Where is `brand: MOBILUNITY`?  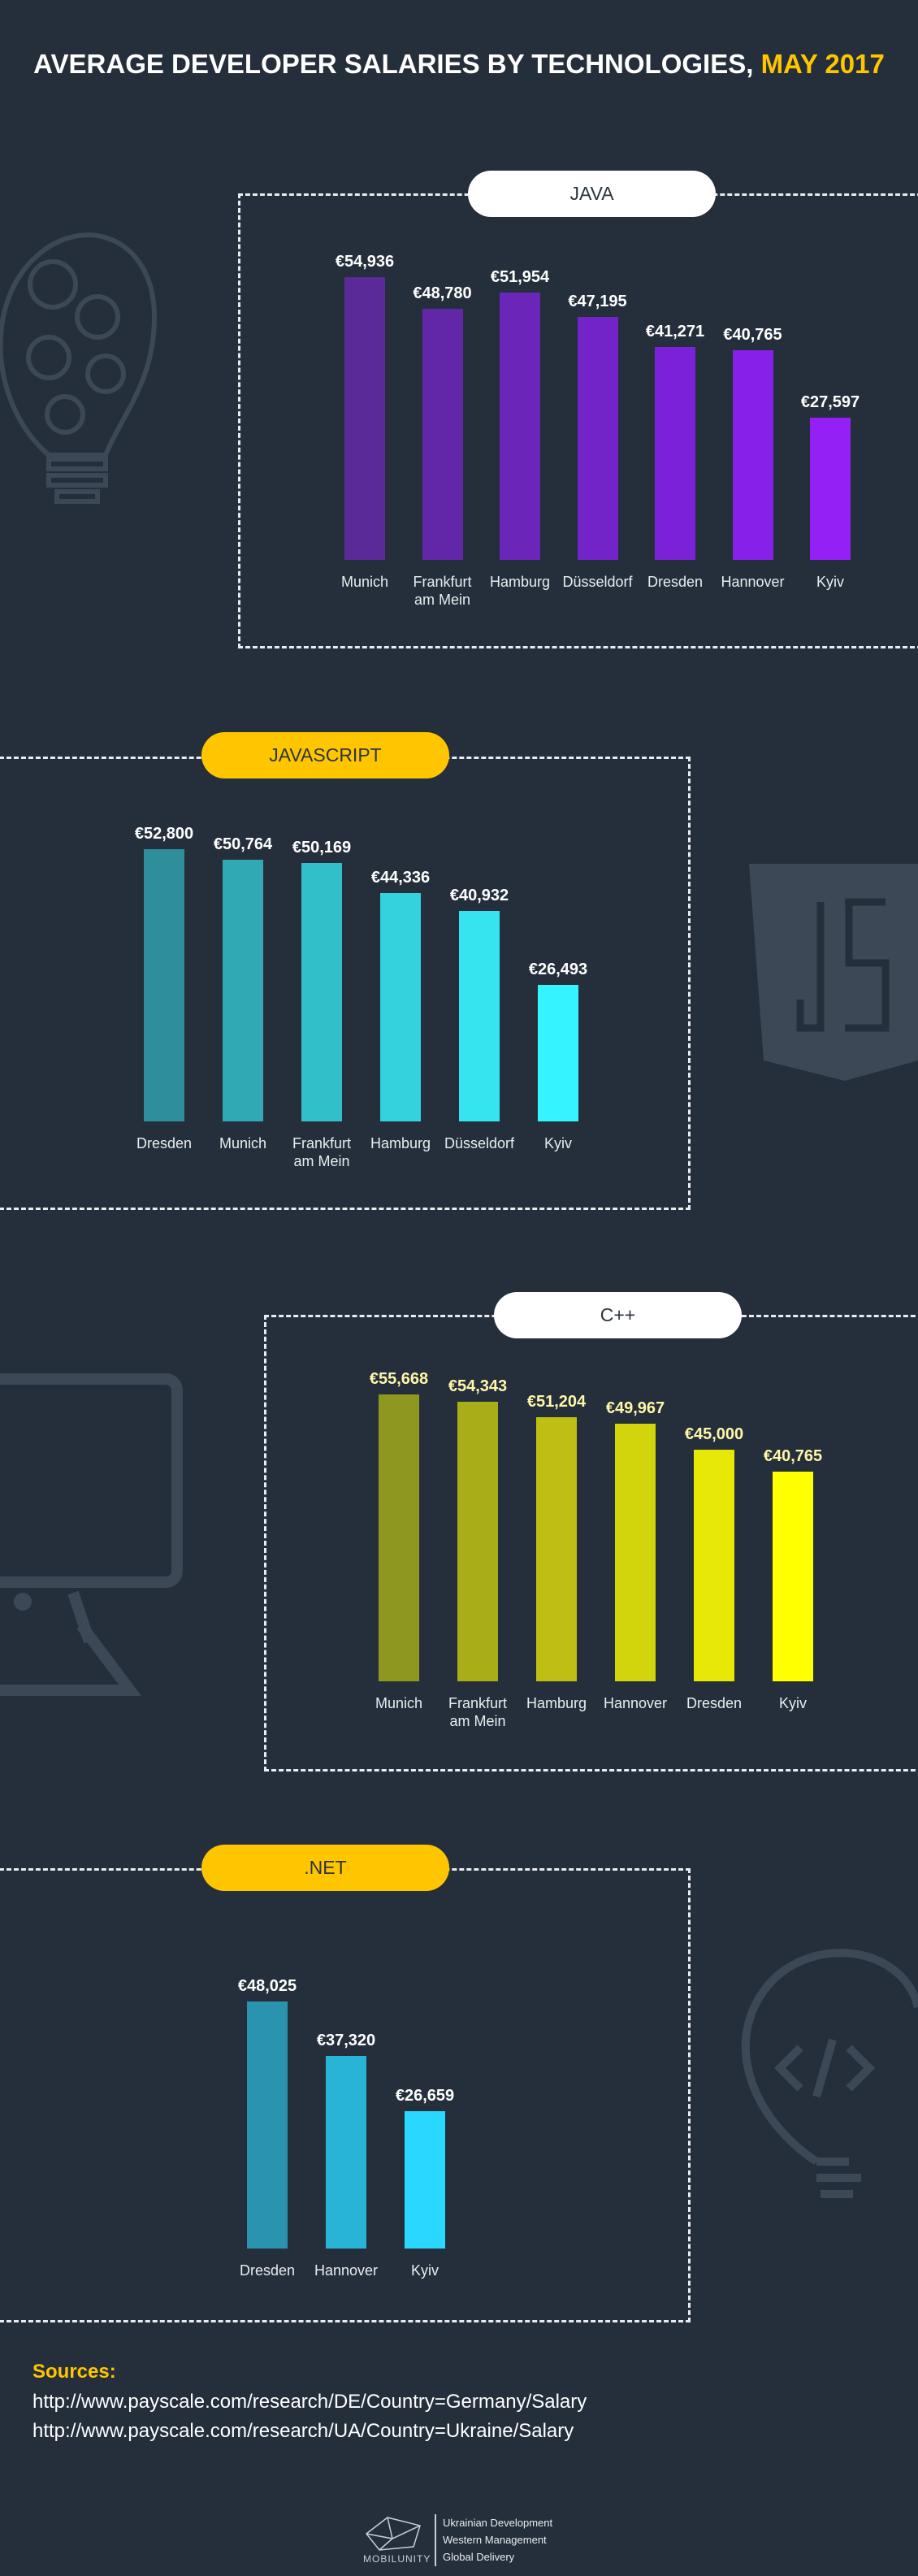 brand: MOBILUNITY is located at coordinates (397, 2559).